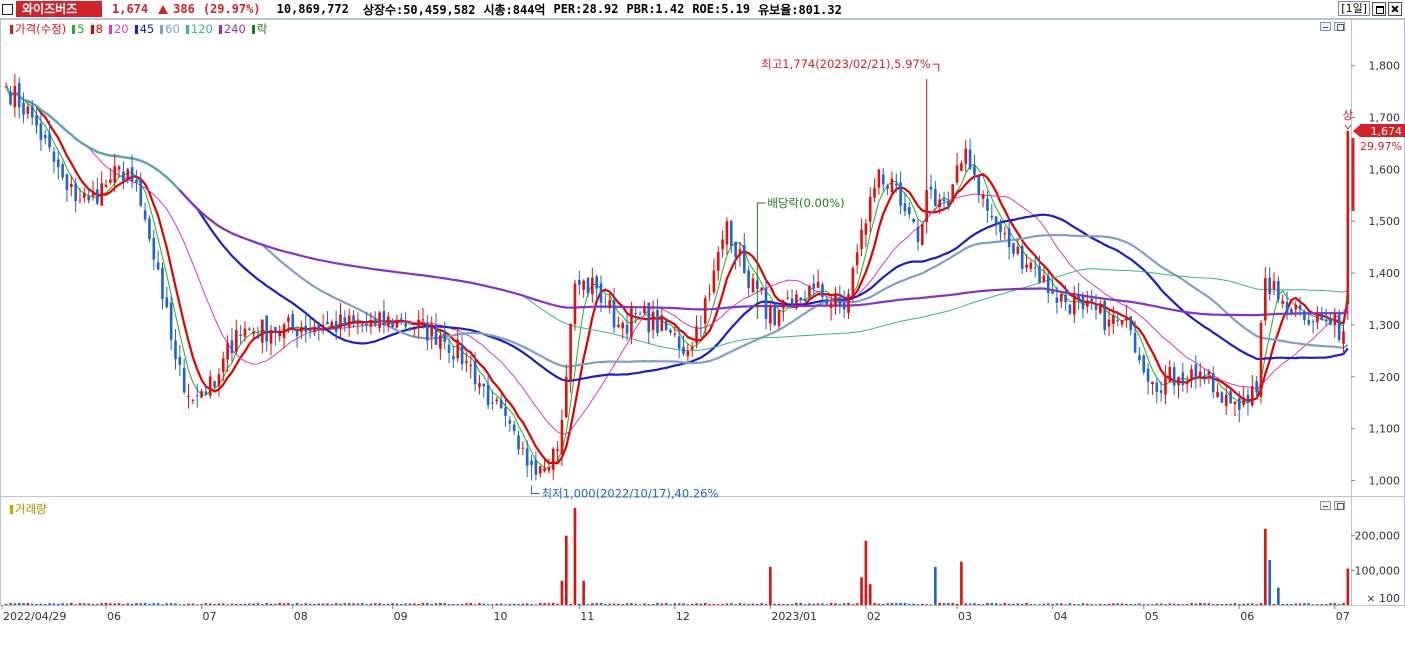 The height and width of the screenshot is (648, 1405). What do you see at coordinates (1354, 8) in the screenshot?
I see `period-selector: [1일]` at bounding box center [1354, 8].